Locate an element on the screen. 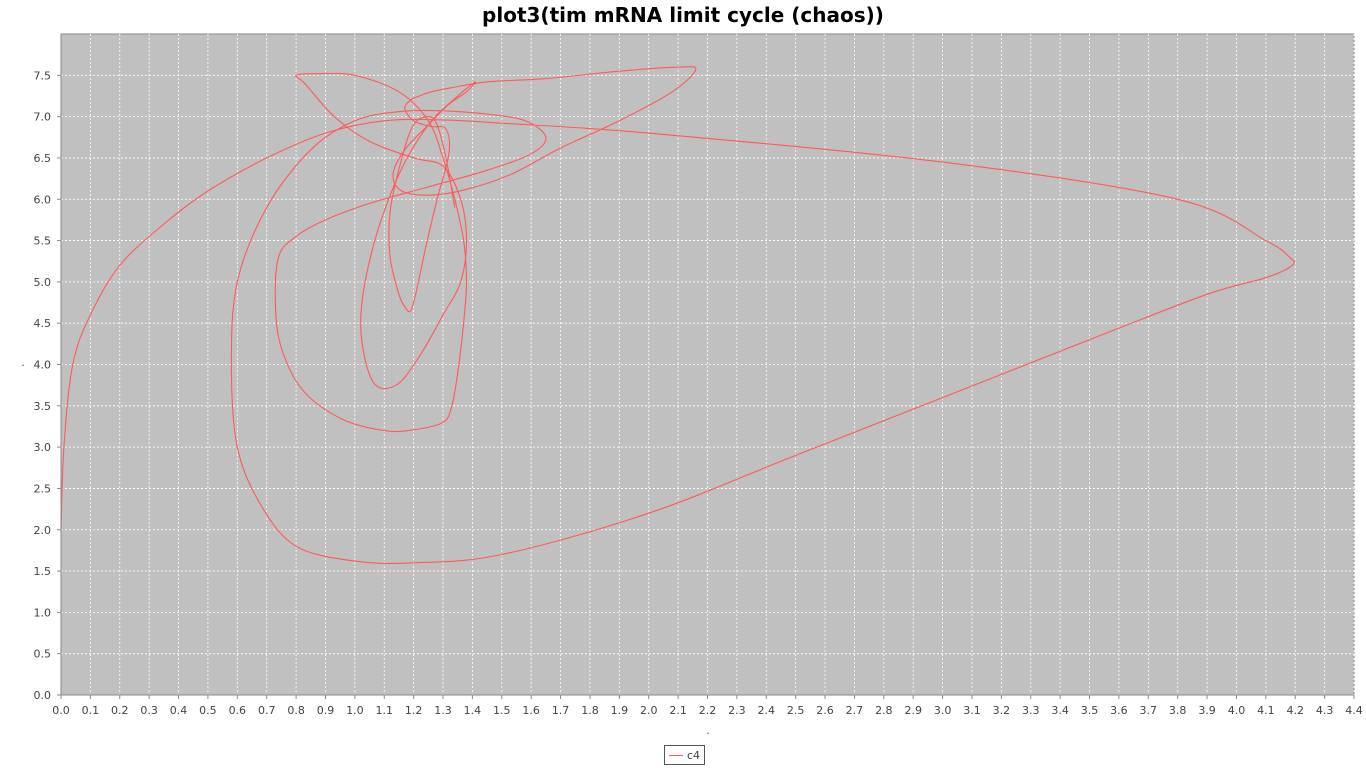 This screenshot has height=768, width=1366. chart-title: plot3(tim mRNA limit cycle (chaos)) is located at coordinates (683, 15).